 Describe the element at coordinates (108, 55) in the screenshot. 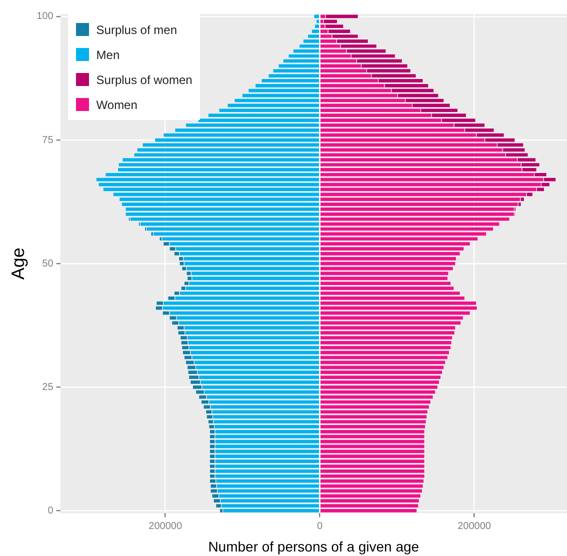

I see `legend-label: Men` at that location.